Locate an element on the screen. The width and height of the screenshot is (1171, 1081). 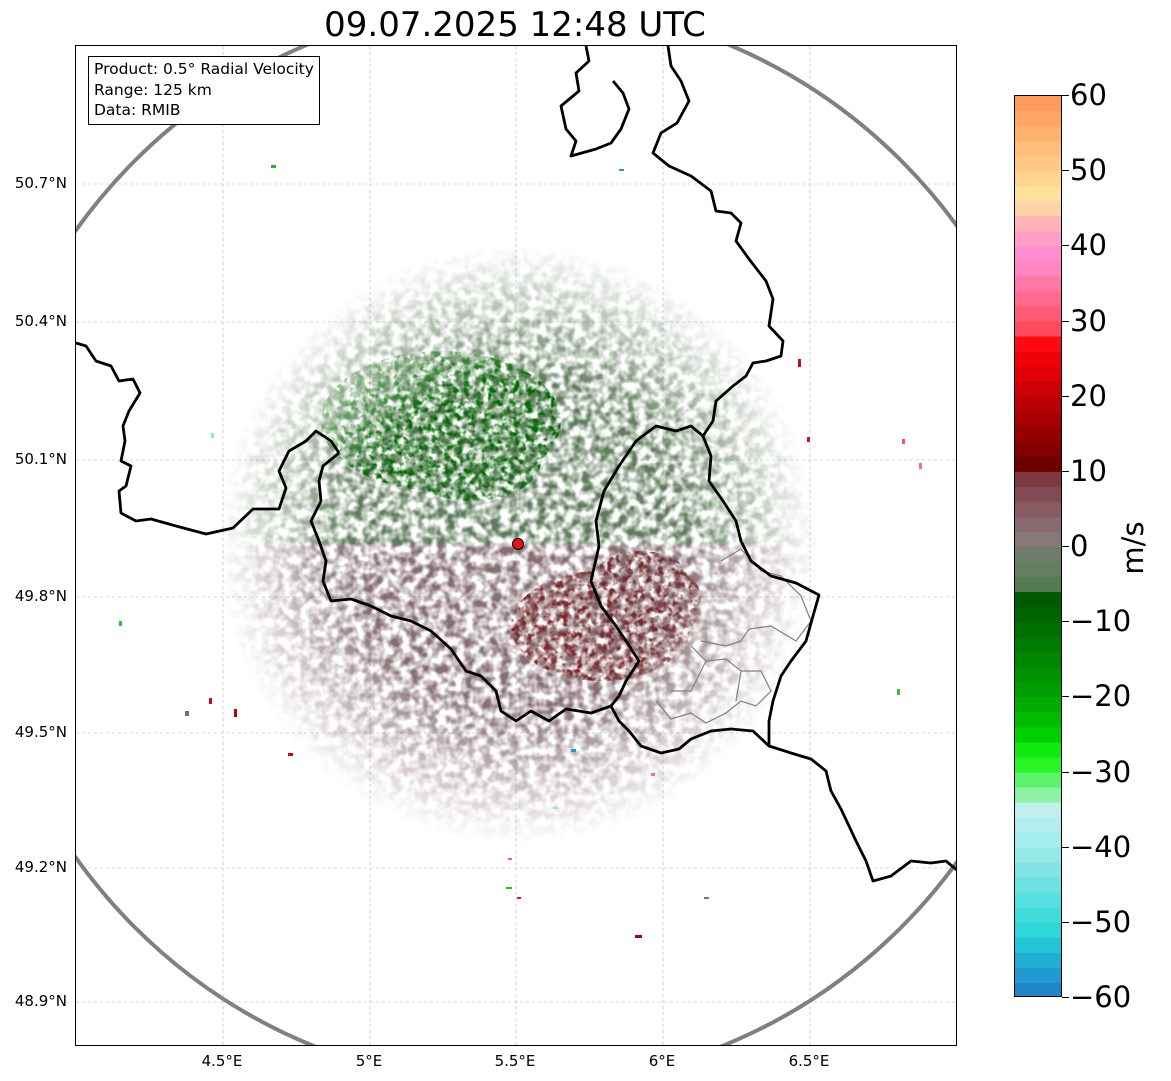
velocity-colorbar is located at coordinates (1038, 546).